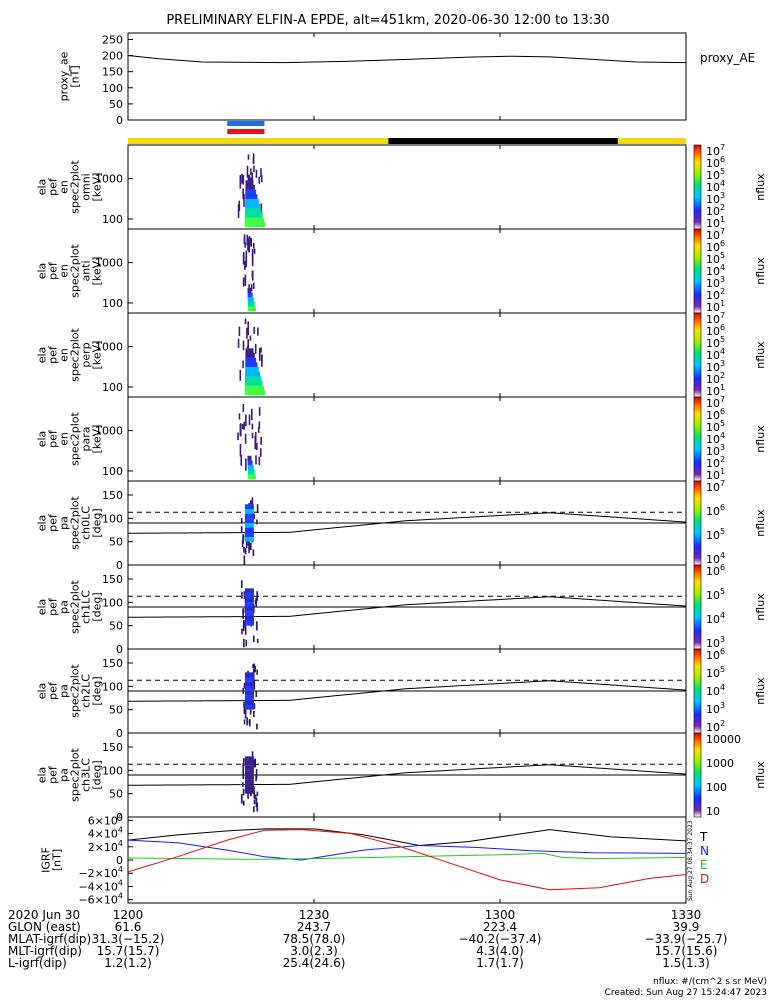  Describe the element at coordinates (407, 837) in the screenshot. I see `igrf-line-T` at that location.